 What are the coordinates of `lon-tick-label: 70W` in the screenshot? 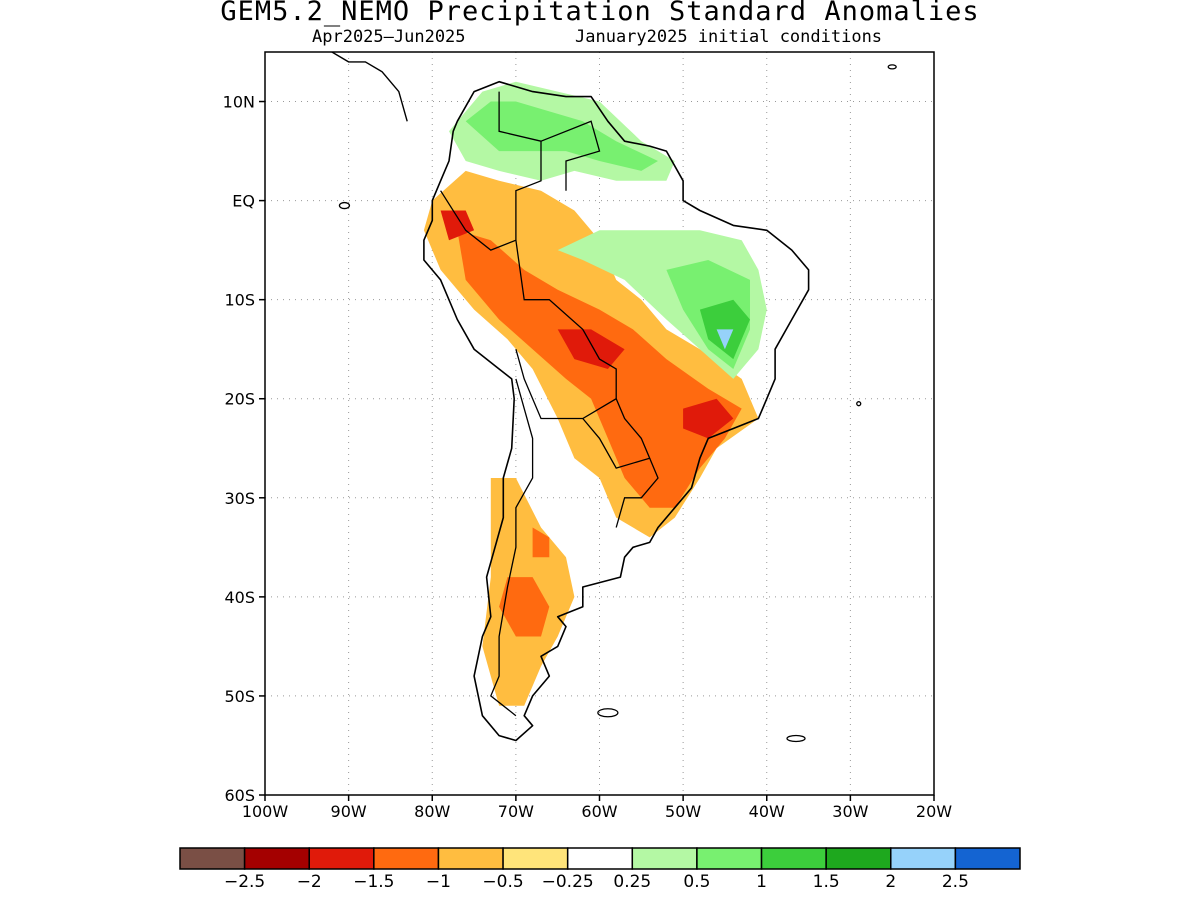 It's located at (516, 811).